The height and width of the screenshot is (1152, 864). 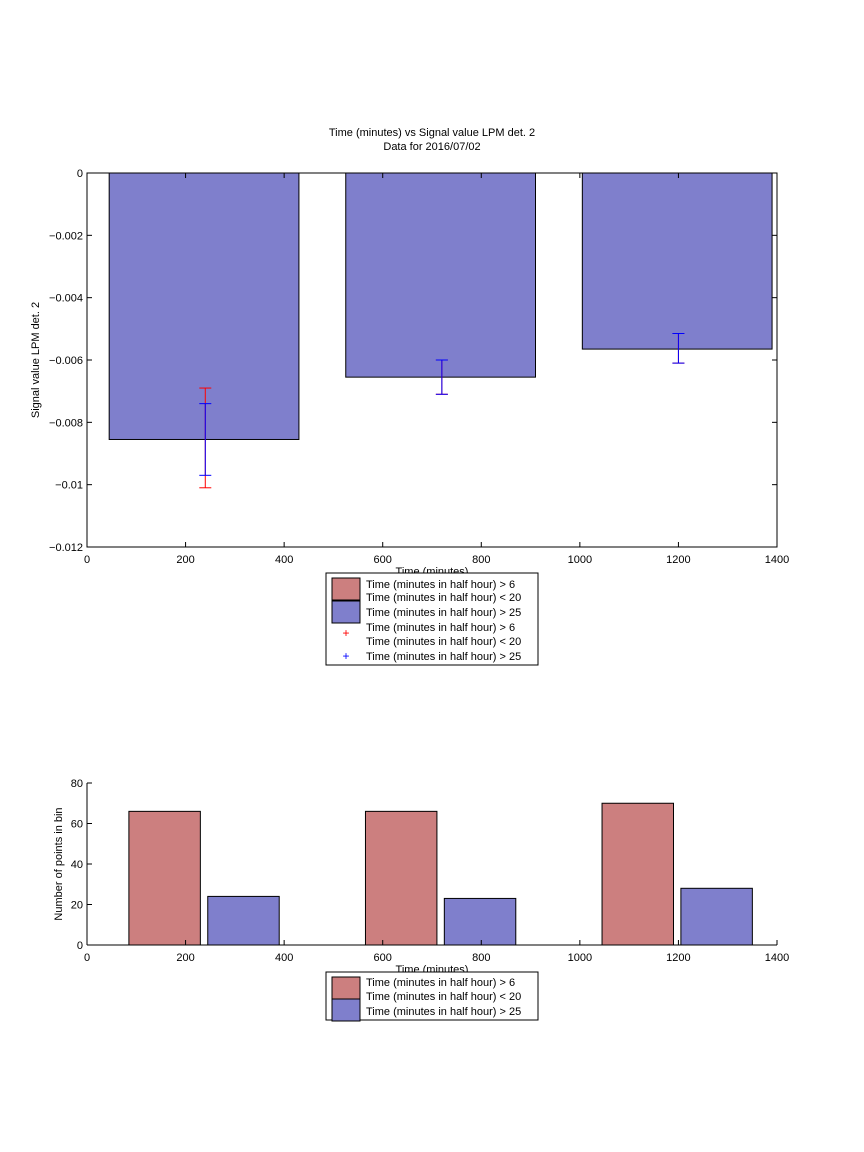 What do you see at coordinates (66, 548) in the screenshot?
I see `y-tick-label: −0.012` at bounding box center [66, 548].